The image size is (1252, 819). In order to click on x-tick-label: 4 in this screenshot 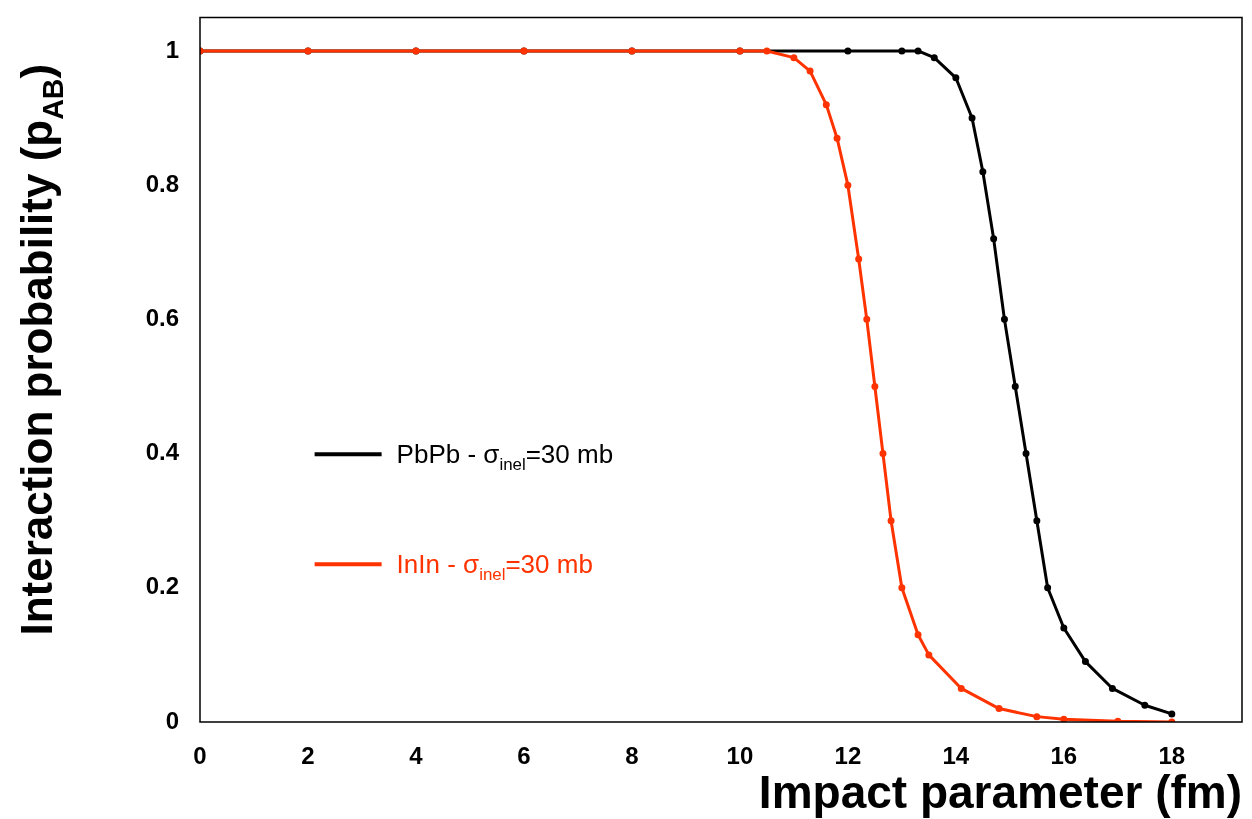, I will do `click(416, 756)`.